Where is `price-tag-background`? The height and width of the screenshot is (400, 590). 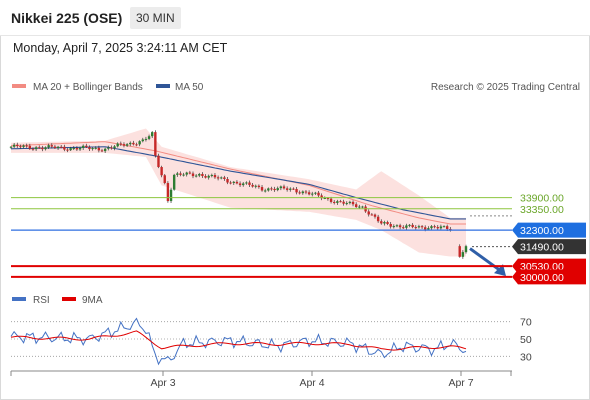 price-tag-background is located at coordinates (549, 230).